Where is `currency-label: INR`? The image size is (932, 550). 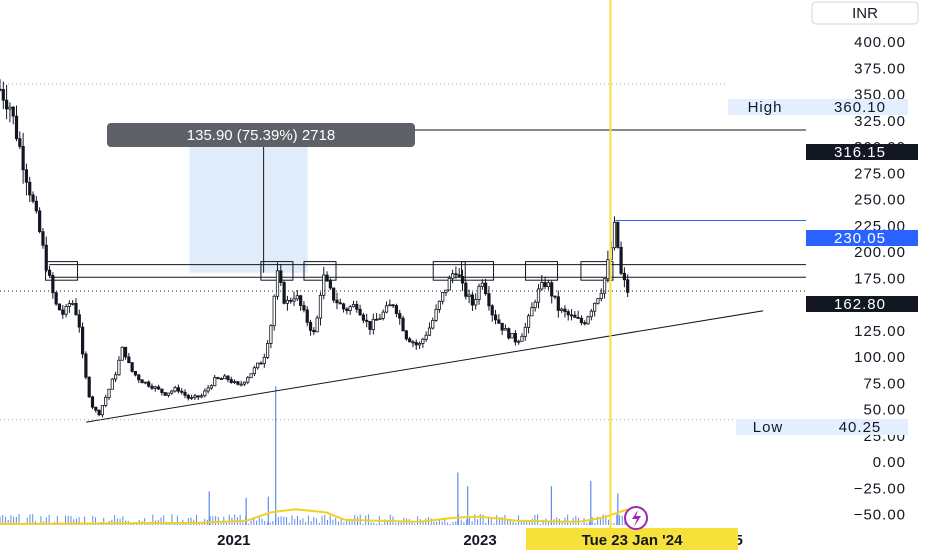
currency-label: INR is located at coordinates (865, 13).